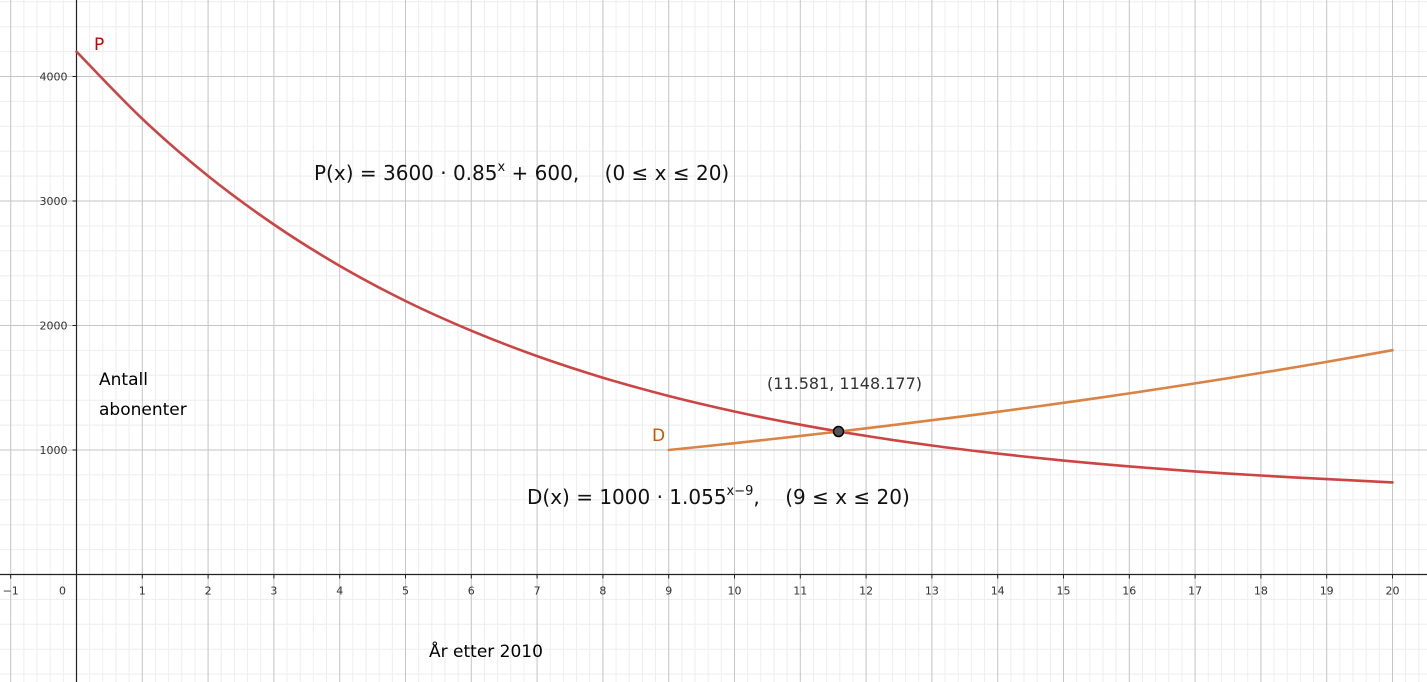 The image size is (1427, 682). I want to click on x-tick-label: 3, so click(273, 591).